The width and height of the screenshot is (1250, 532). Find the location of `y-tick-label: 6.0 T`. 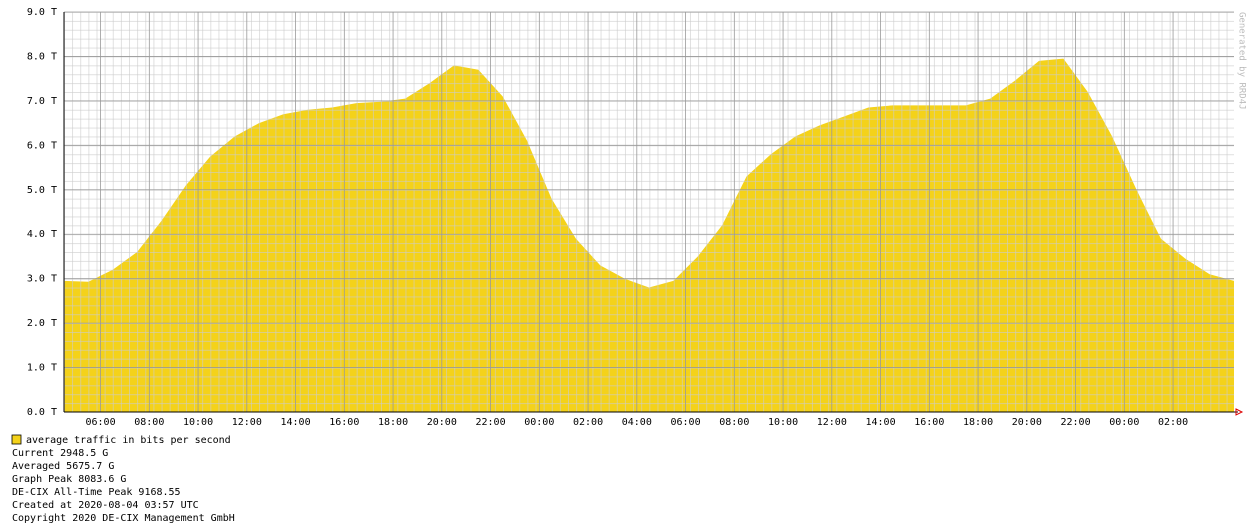

y-tick-label: 6.0 T is located at coordinates (42, 145).